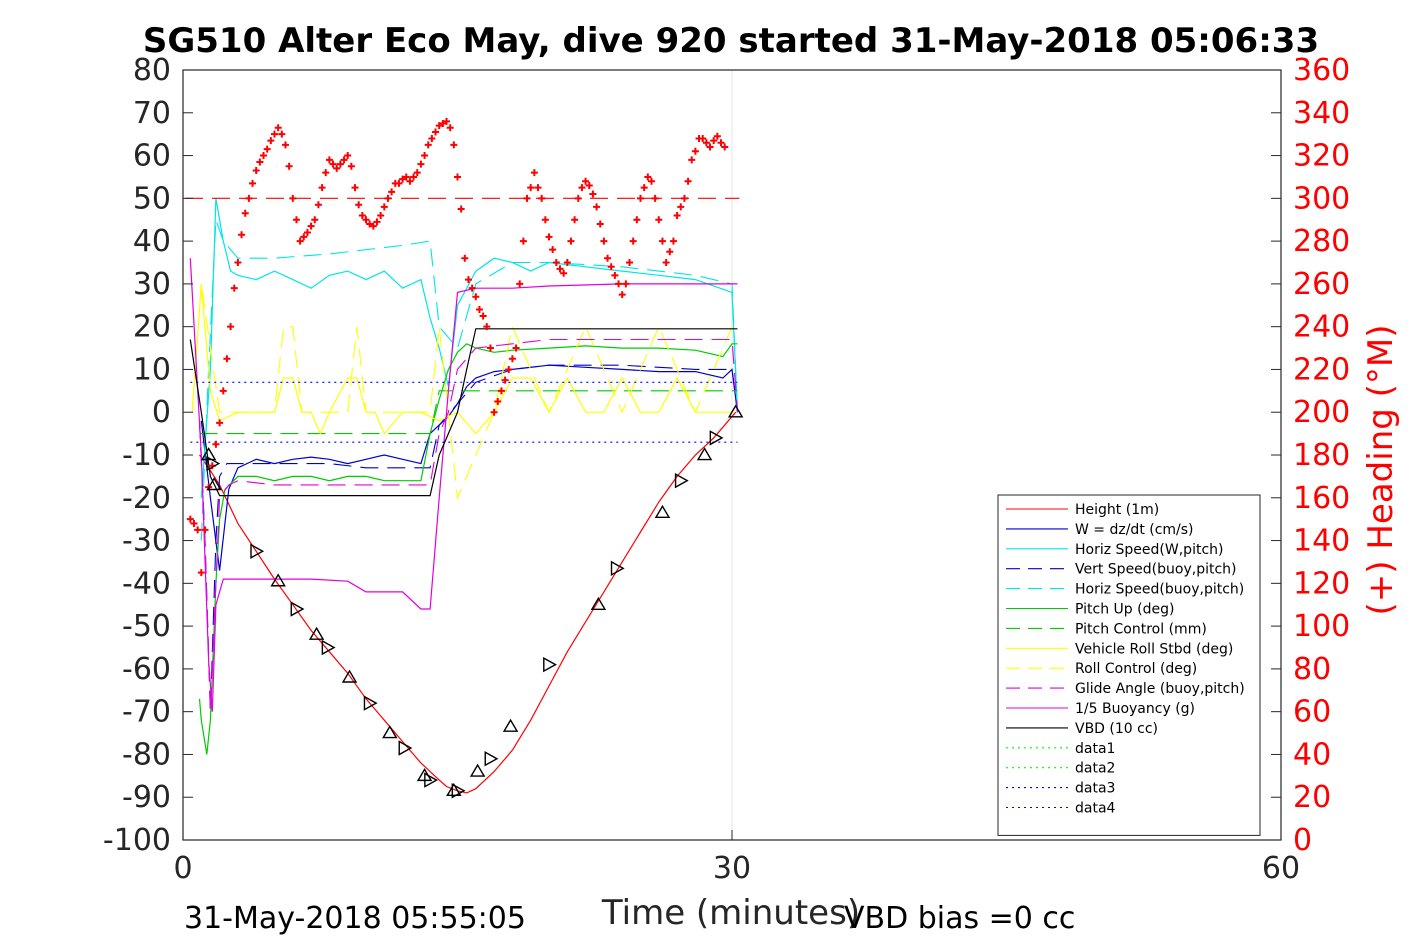 This screenshot has height=950, width=1417. I want to click on x-tick-label: 60, so click(1281, 868).